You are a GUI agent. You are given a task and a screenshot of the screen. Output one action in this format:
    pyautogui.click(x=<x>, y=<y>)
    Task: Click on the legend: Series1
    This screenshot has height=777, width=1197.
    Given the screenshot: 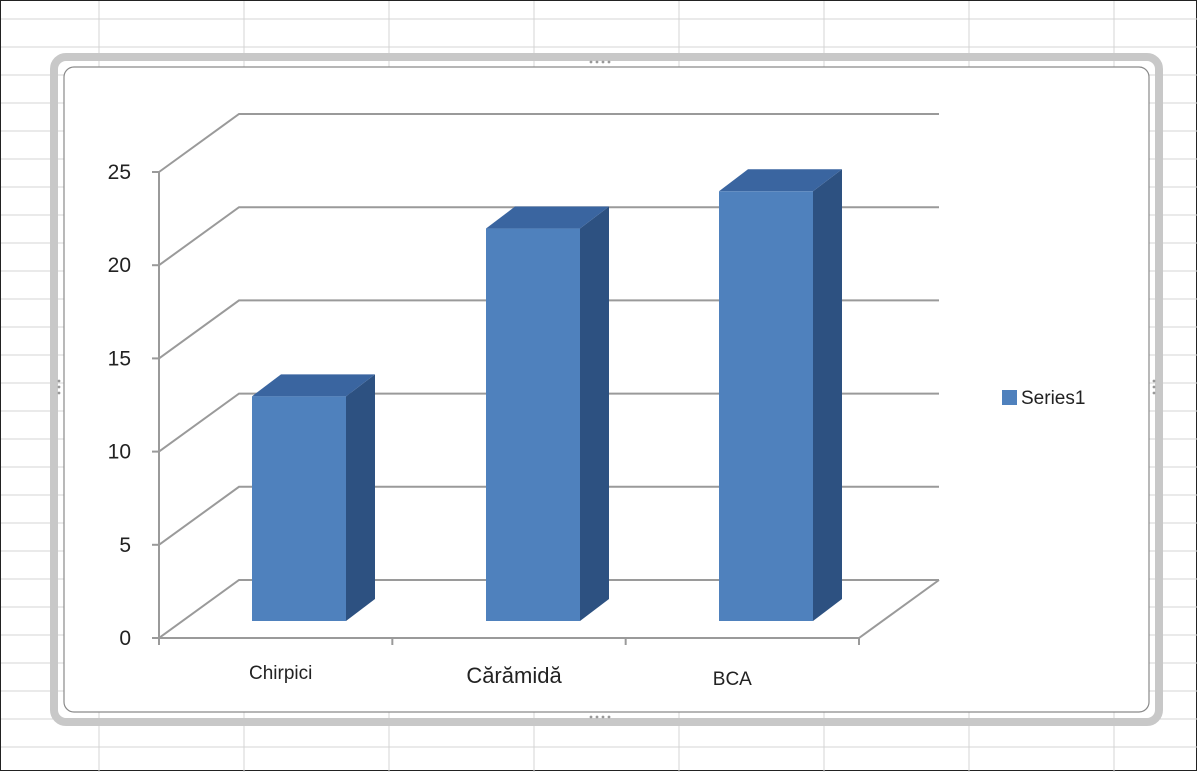 What is the action you would take?
    pyautogui.click(x=1043, y=398)
    